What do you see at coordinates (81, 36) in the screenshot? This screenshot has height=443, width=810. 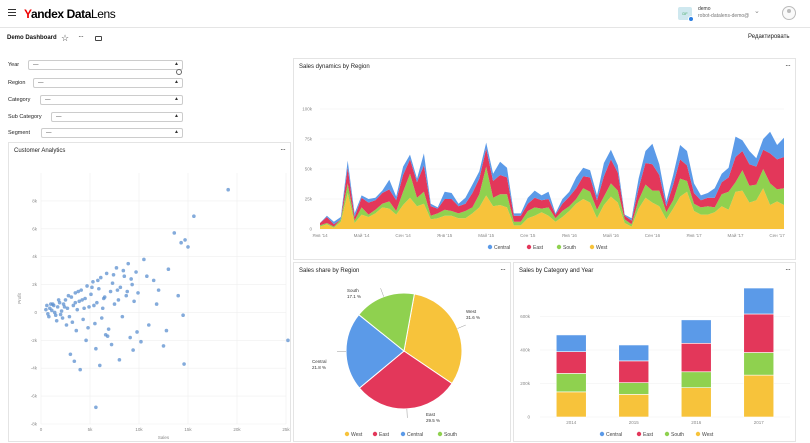 I see `more-icon: ···` at bounding box center [81, 36].